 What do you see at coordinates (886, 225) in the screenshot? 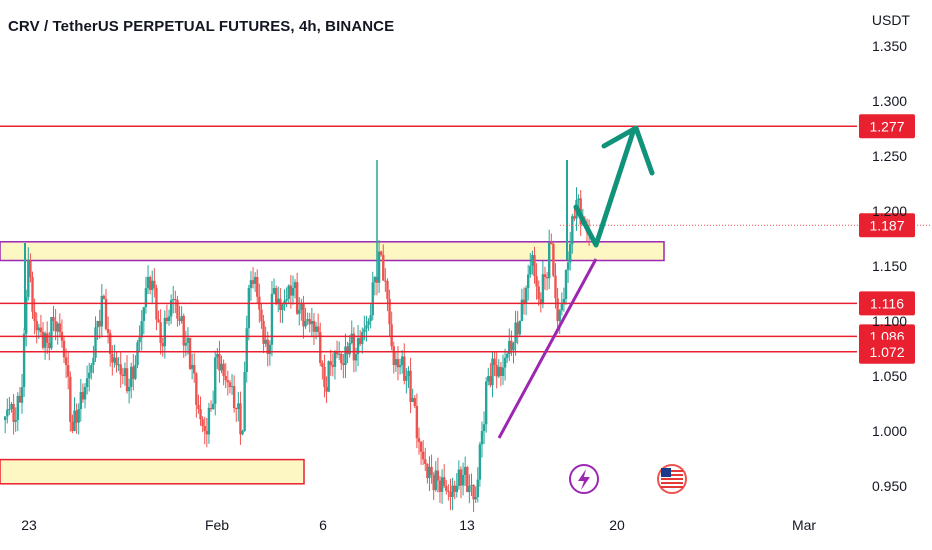
I see `current-price-label: 1.187` at bounding box center [886, 225].